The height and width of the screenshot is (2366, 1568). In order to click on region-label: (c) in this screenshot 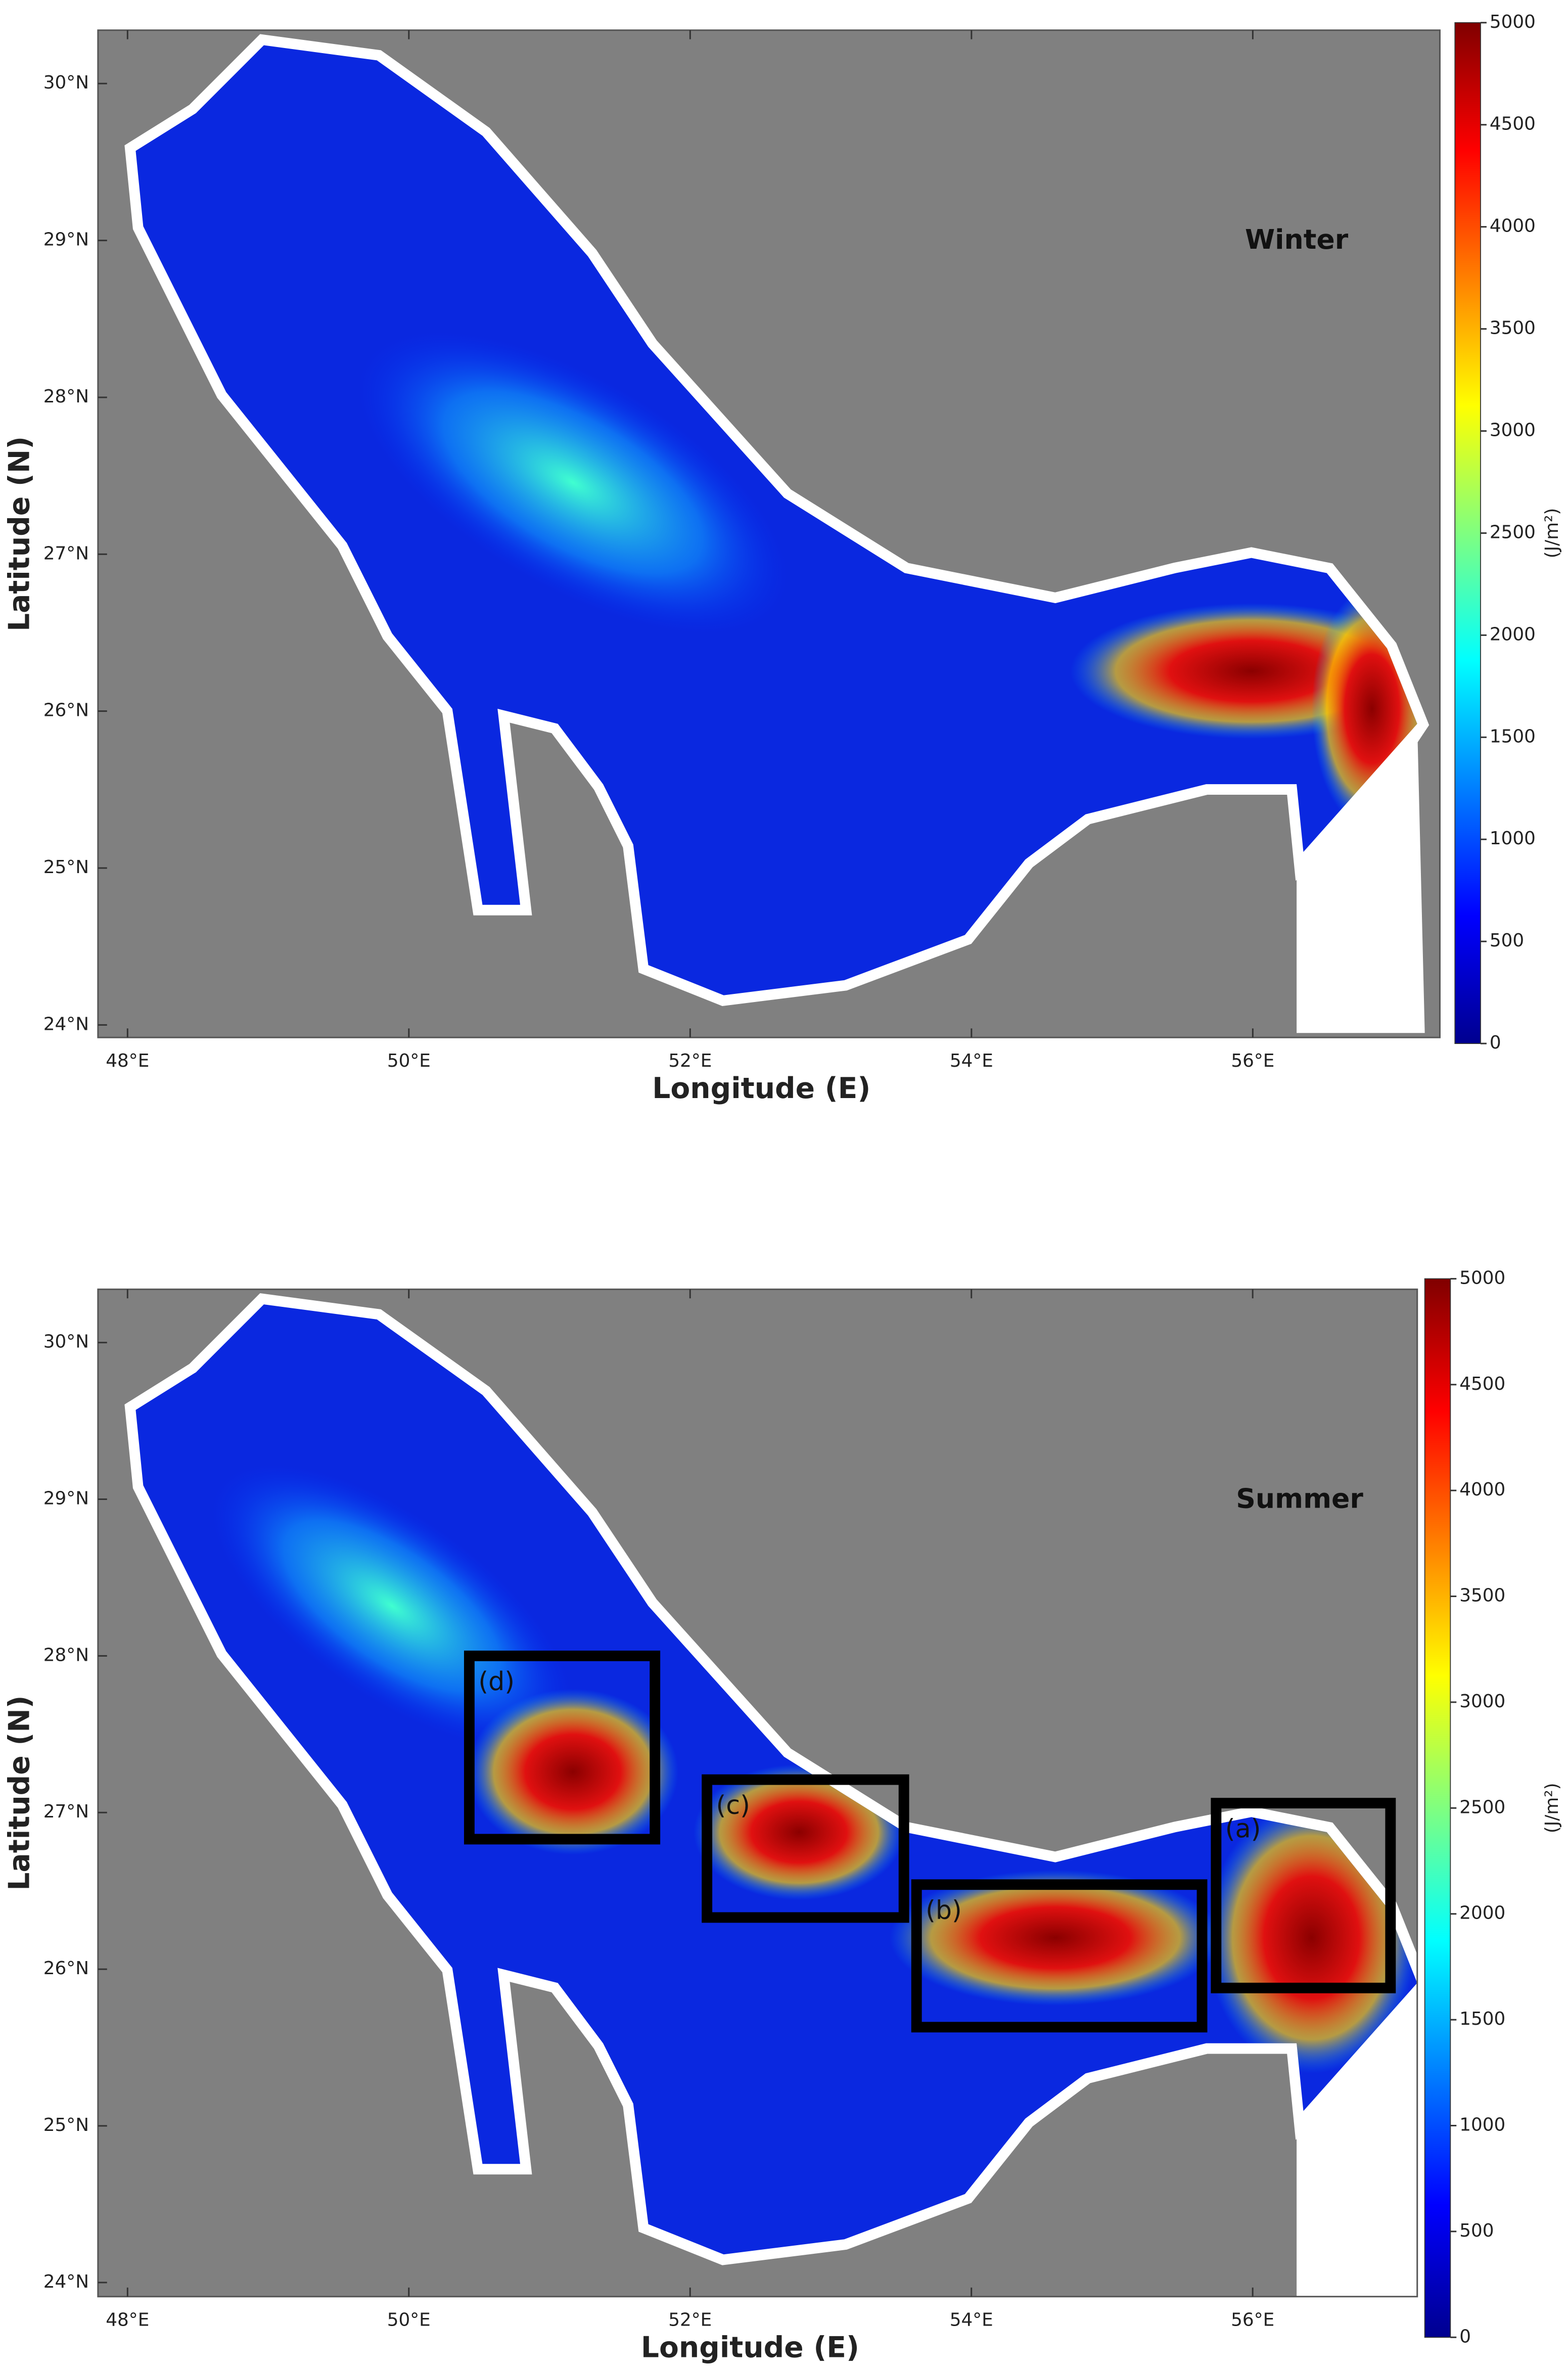, I will do `click(733, 1805)`.